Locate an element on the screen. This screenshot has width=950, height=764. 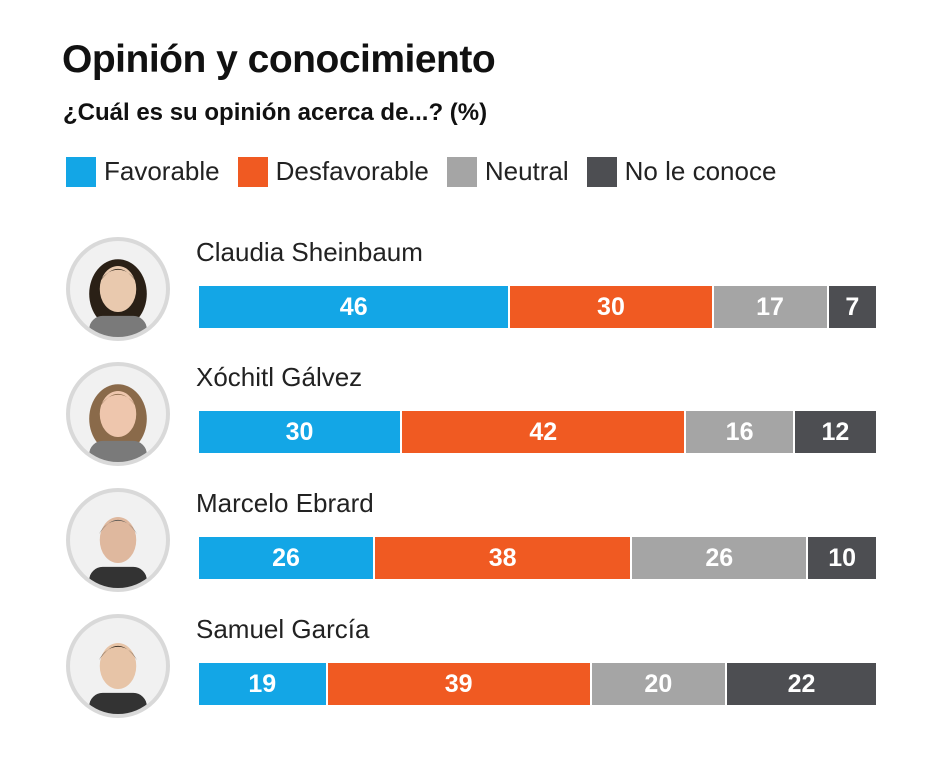
category-label: Xóchitl Gálvez is located at coordinates (279, 377).